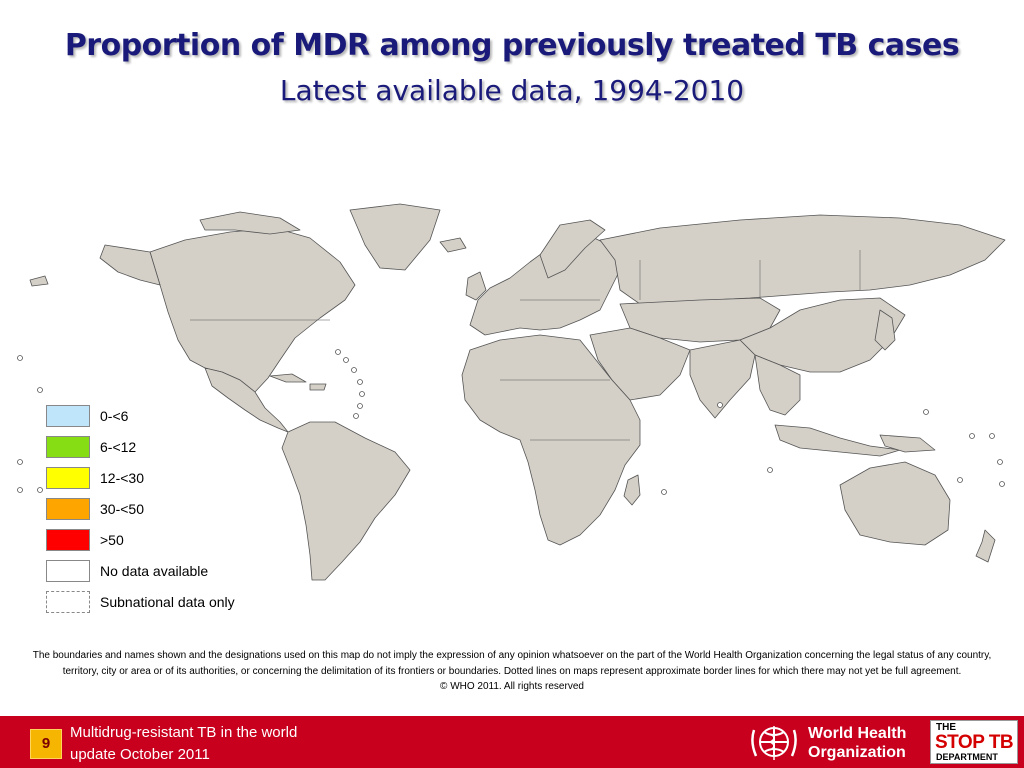 This screenshot has height=768, width=1024. What do you see at coordinates (130, 265) in the screenshot?
I see `alaska` at bounding box center [130, 265].